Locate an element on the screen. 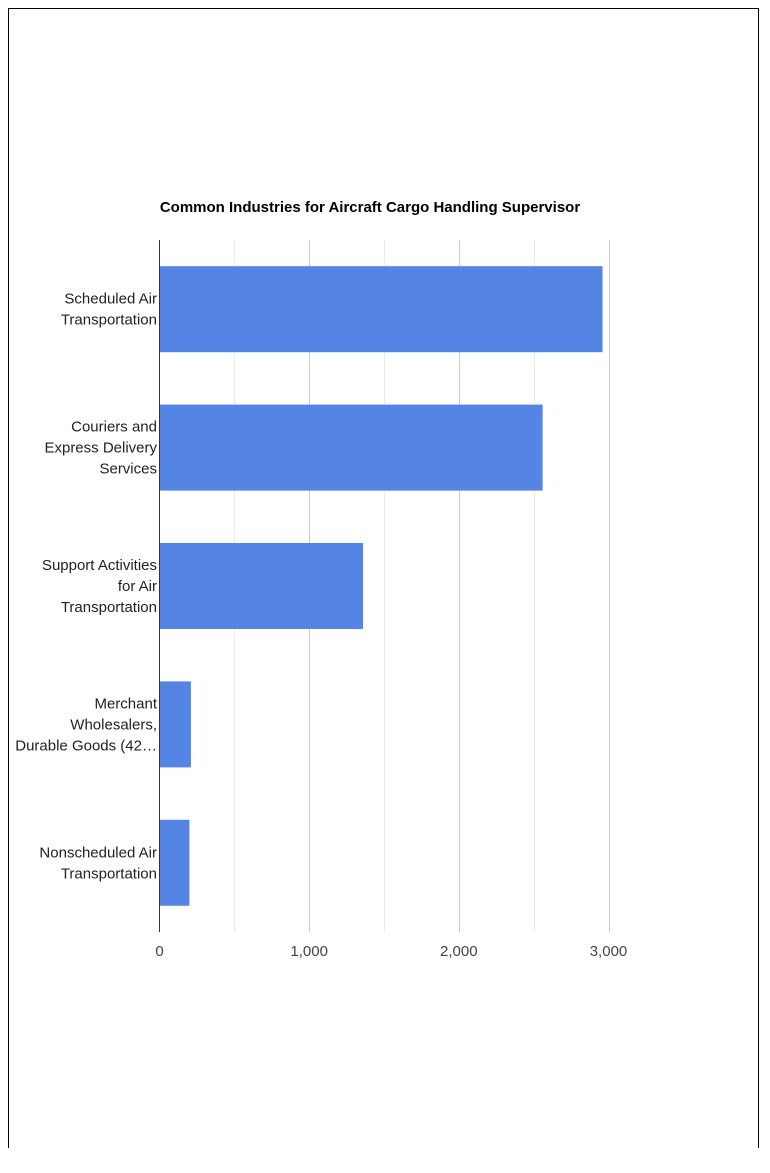 This screenshot has height=1173, width=770. category-label: Nonscheduled Air Transportation is located at coordinates (98, 863).